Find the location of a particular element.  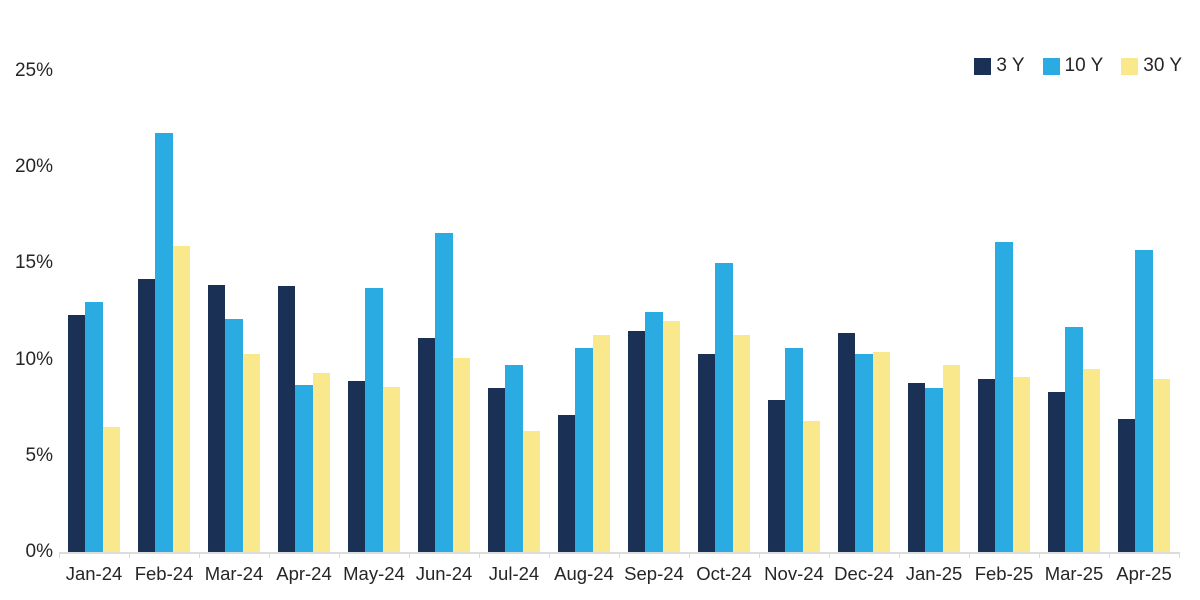

x-axis-label: Feb-25 is located at coordinates (1004, 573).